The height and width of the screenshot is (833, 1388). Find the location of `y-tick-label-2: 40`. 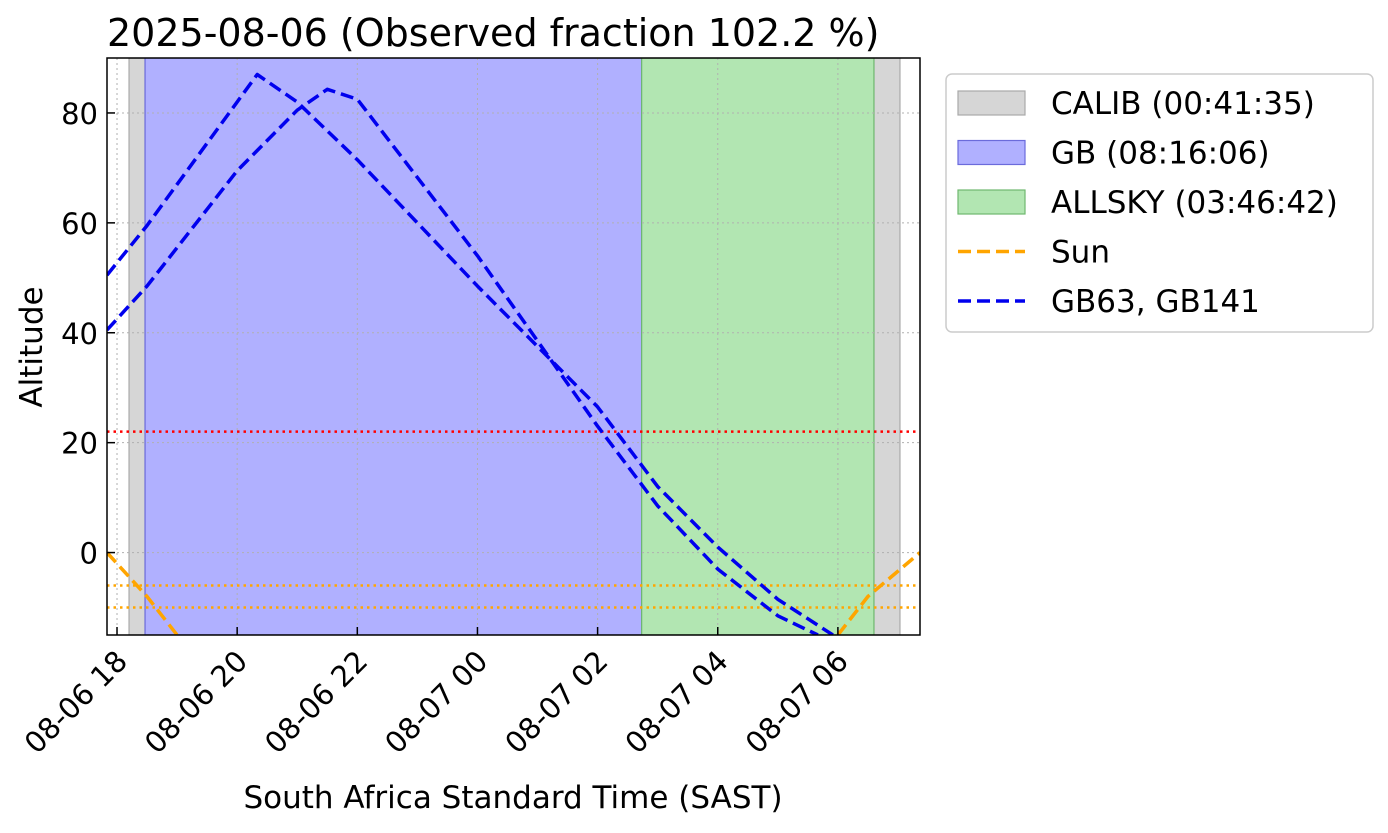

y-tick-label-2: 40 is located at coordinates (79, 334).